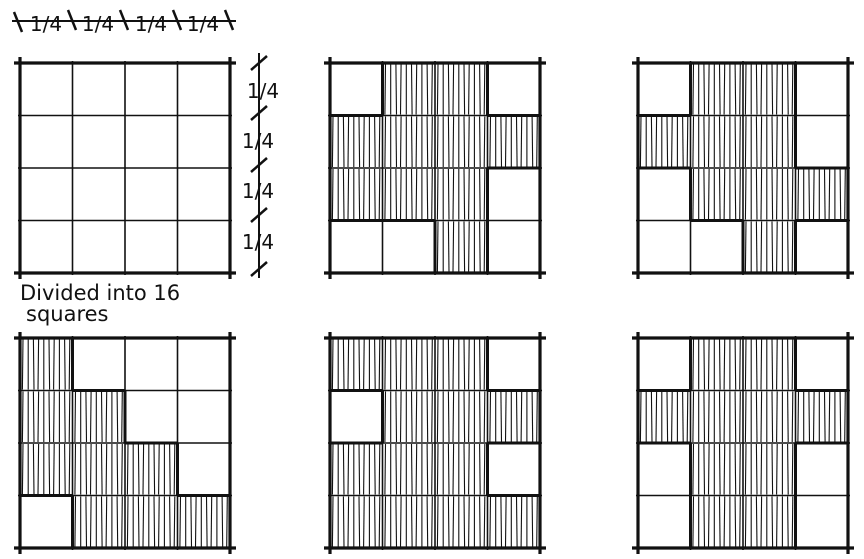 The height and width of the screenshot is (559, 864). What do you see at coordinates (125, 443) in the screenshot?
I see `grid-pattern-bottom-left` at bounding box center [125, 443].